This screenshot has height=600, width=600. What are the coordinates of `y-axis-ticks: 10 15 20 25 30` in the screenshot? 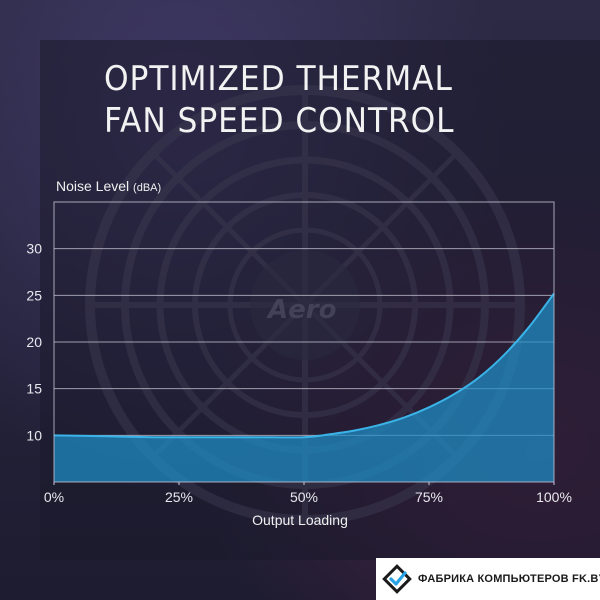 It's located at (34, 342).